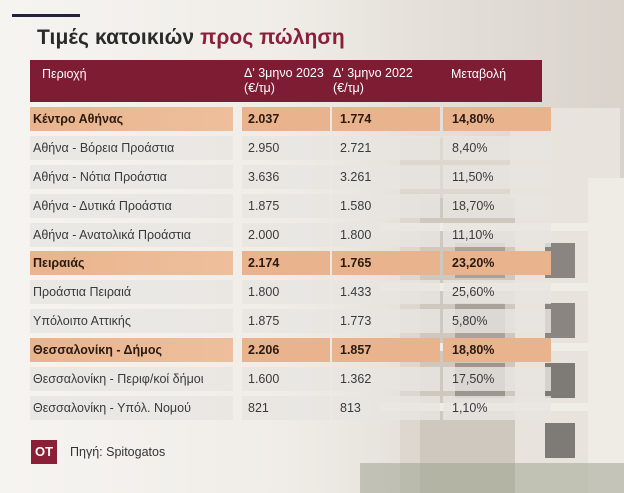 This screenshot has width=624, height=493. I want to click on cell-change: 11,50%, so click(497, 176).